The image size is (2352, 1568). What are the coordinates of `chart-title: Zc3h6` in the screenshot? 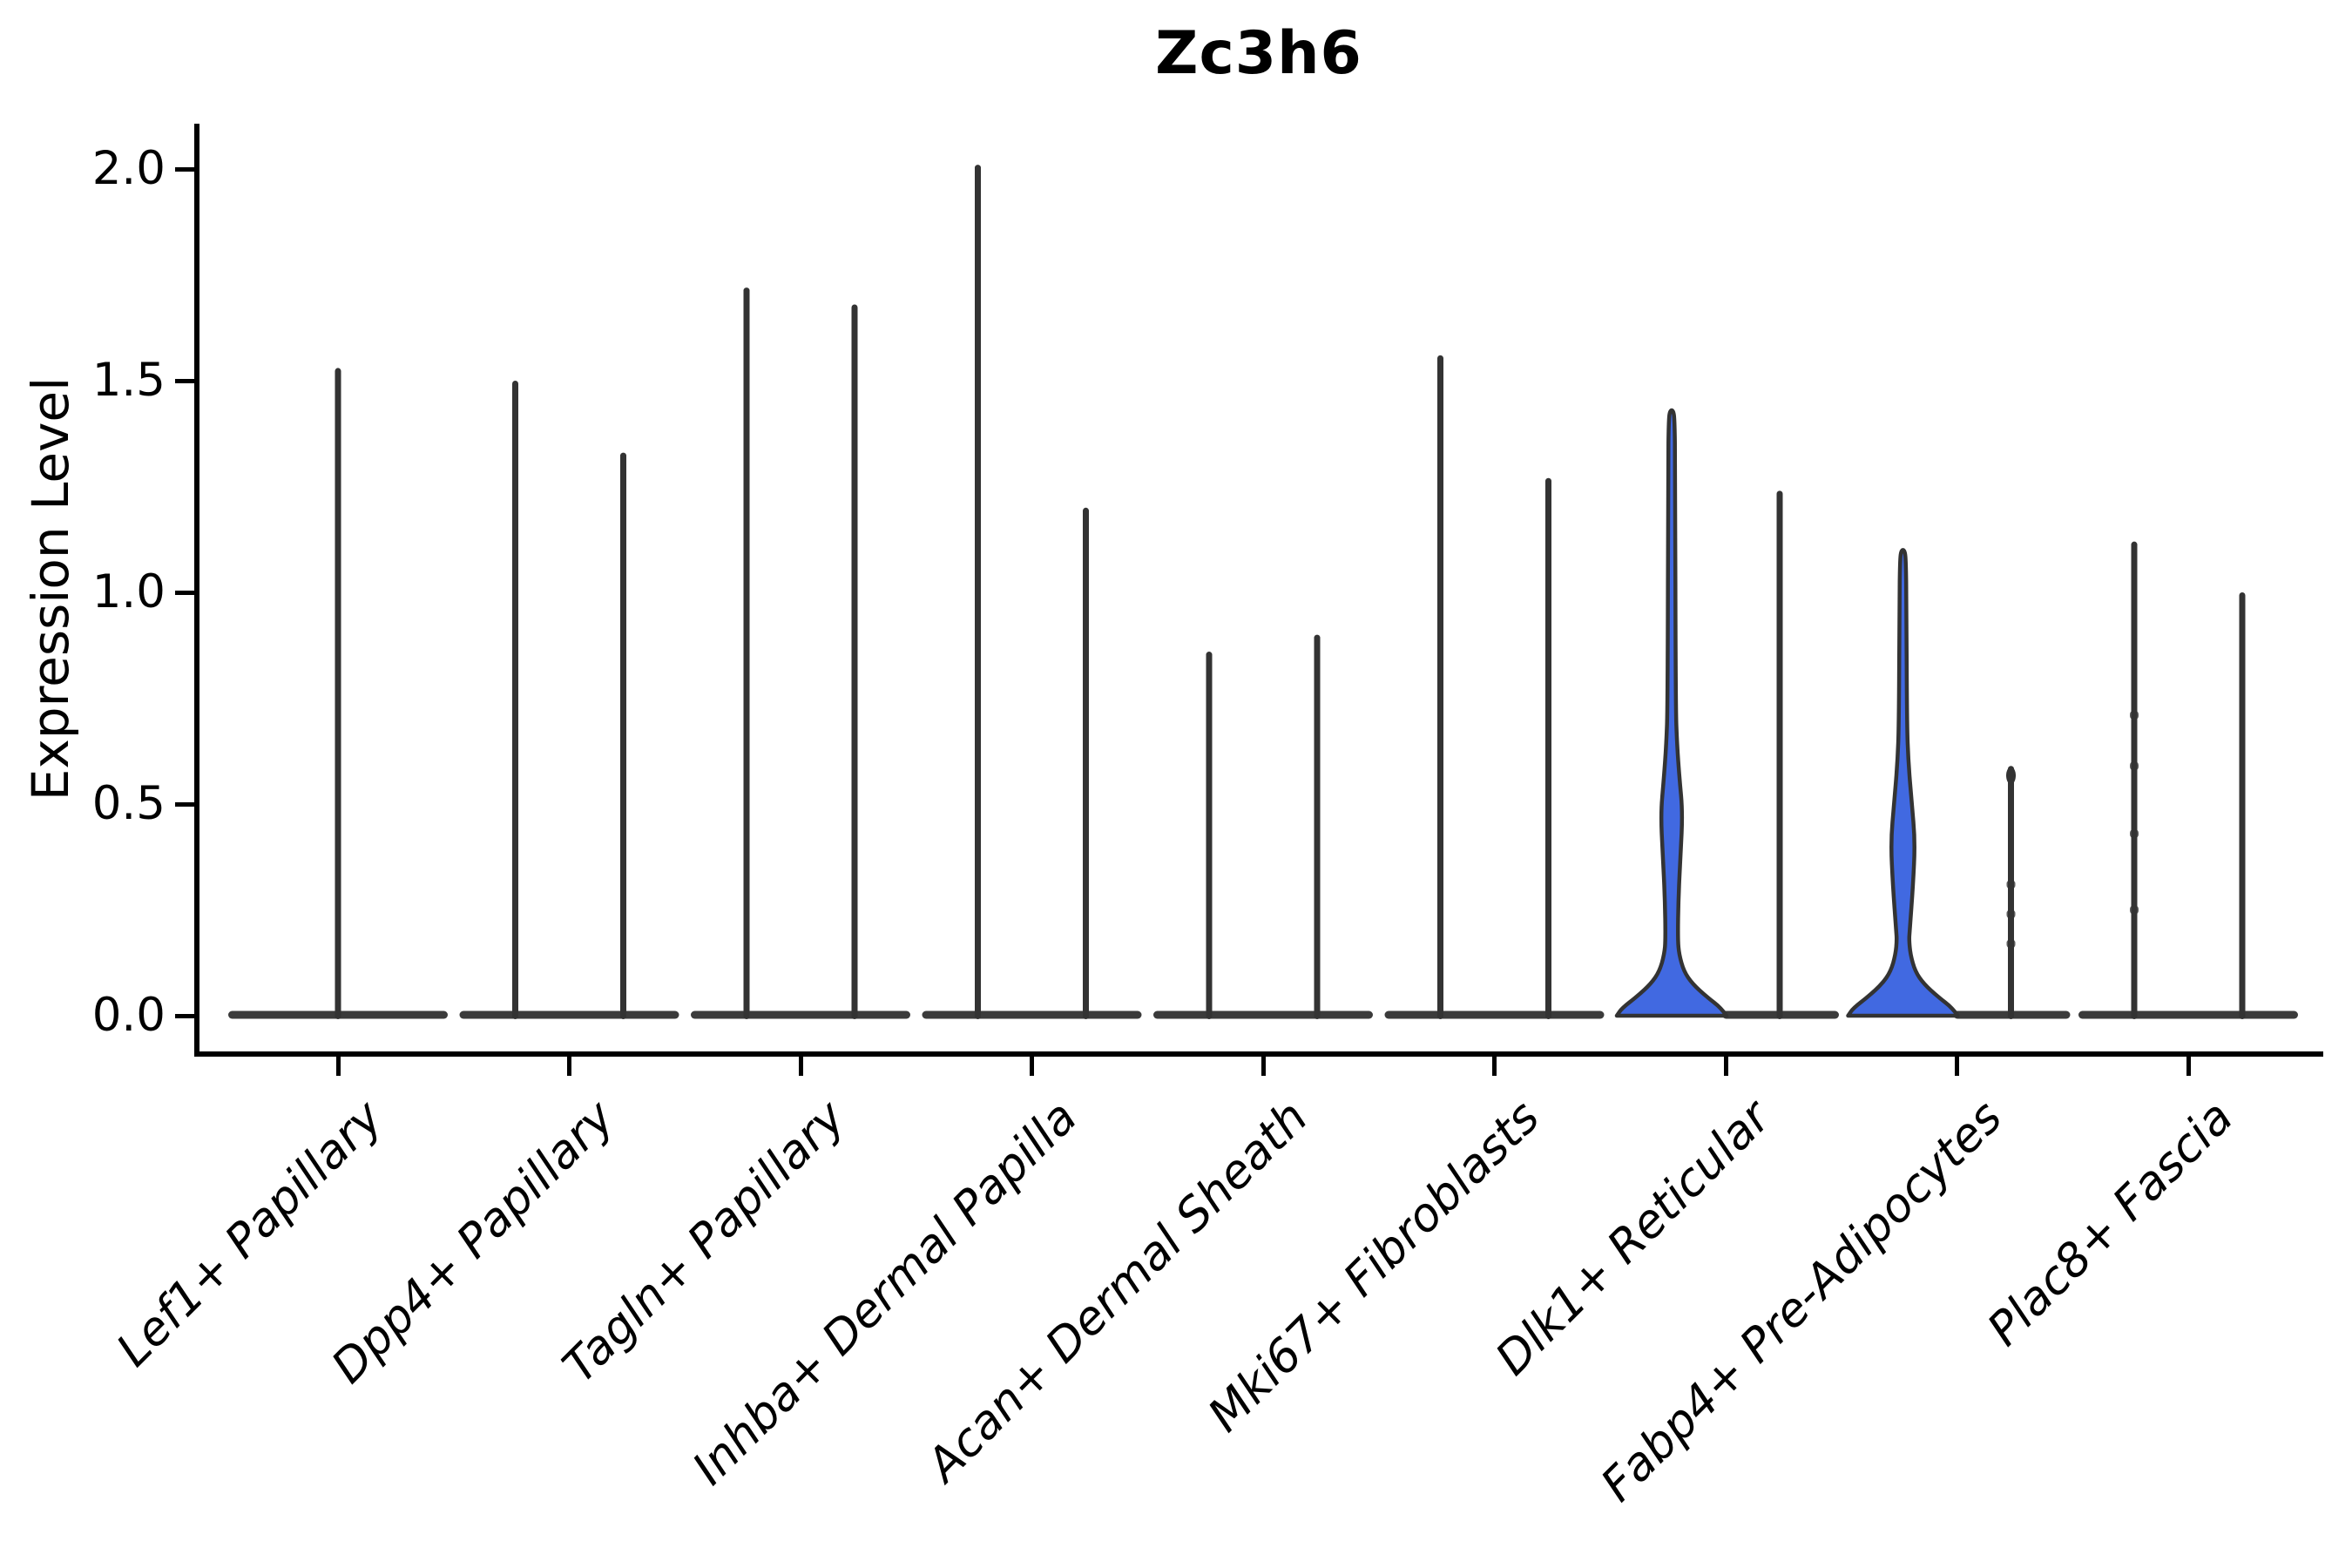 It's located at (1258, 53).